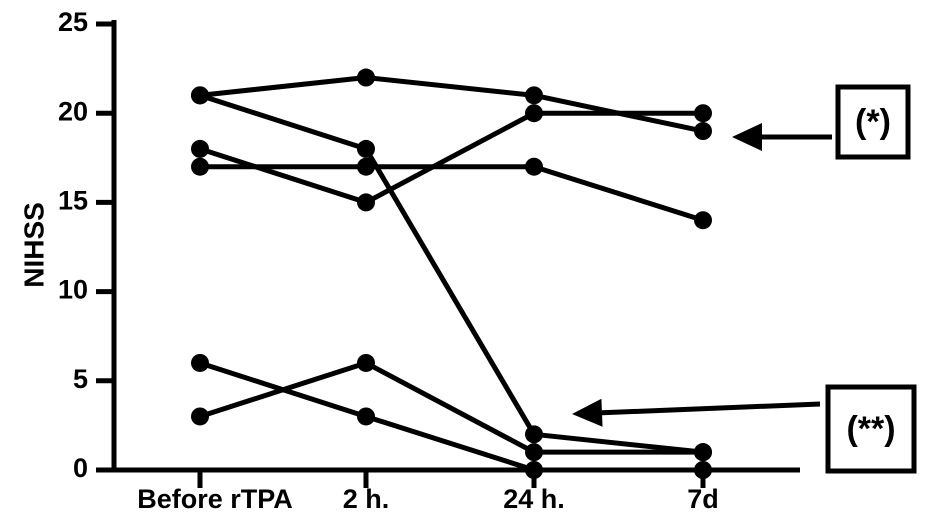 The image size is (925, 519). What do you see at coordinates (215, 499) in the screenshot?
I see `x-tick-label: Before rTPA` at bounding box center [215, 499].